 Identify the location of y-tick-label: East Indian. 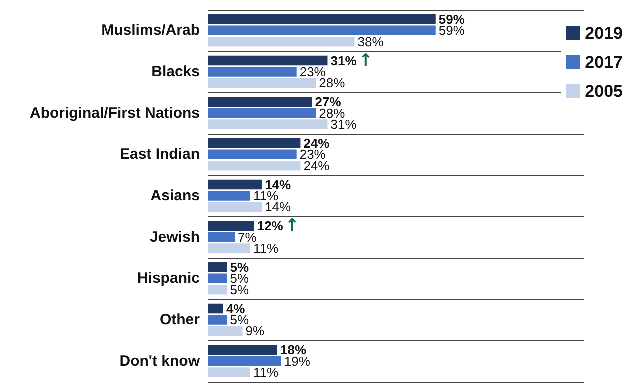
(160, 155).